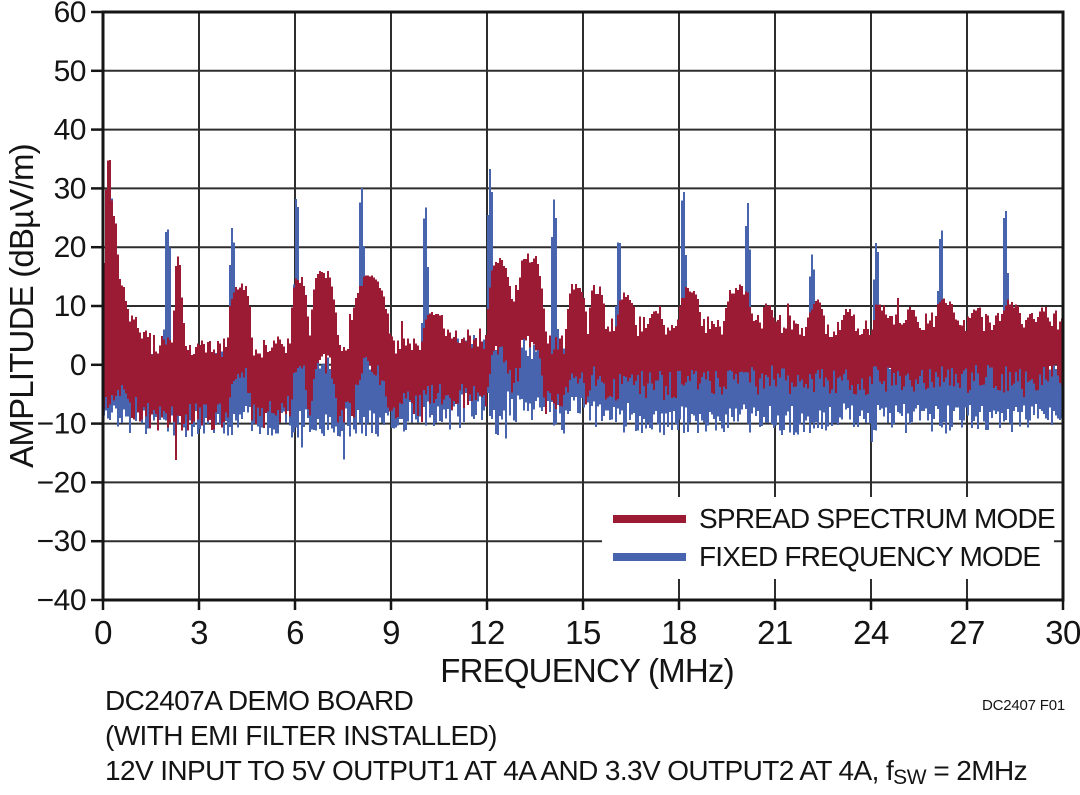 This screenshot has width=1080, height=795. I want to click on svg-text: 10, so click(70, 306).